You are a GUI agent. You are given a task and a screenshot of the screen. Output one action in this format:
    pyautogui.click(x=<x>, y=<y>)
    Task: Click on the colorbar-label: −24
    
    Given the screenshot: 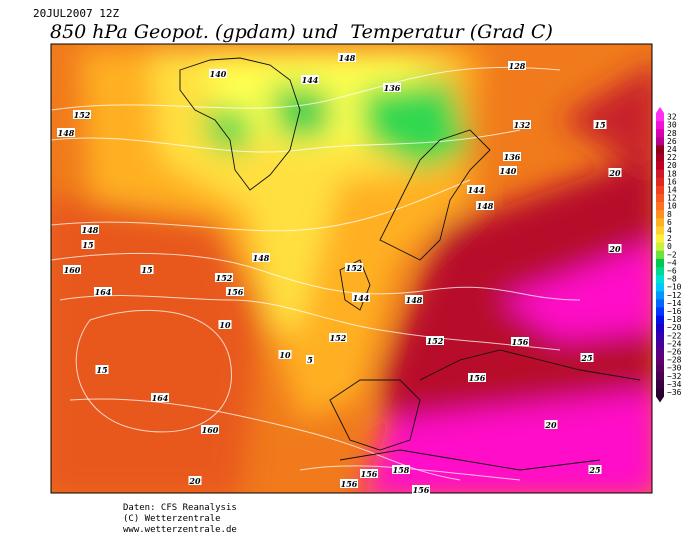 What is the action you would take?
    pyautogui.click(x=674, y=343)
    